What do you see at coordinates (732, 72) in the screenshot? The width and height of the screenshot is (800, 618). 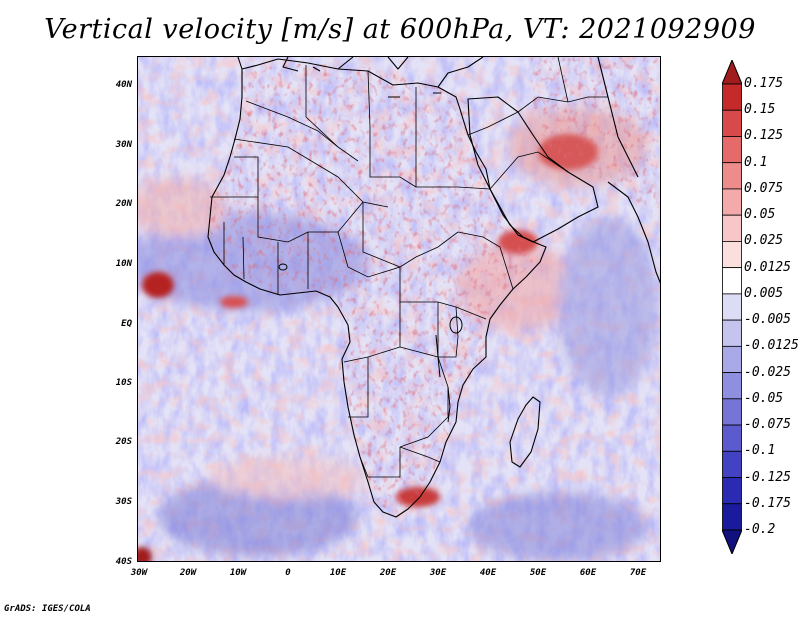 I see `colorbar-top-arrow` at bounding box center [732, 72].